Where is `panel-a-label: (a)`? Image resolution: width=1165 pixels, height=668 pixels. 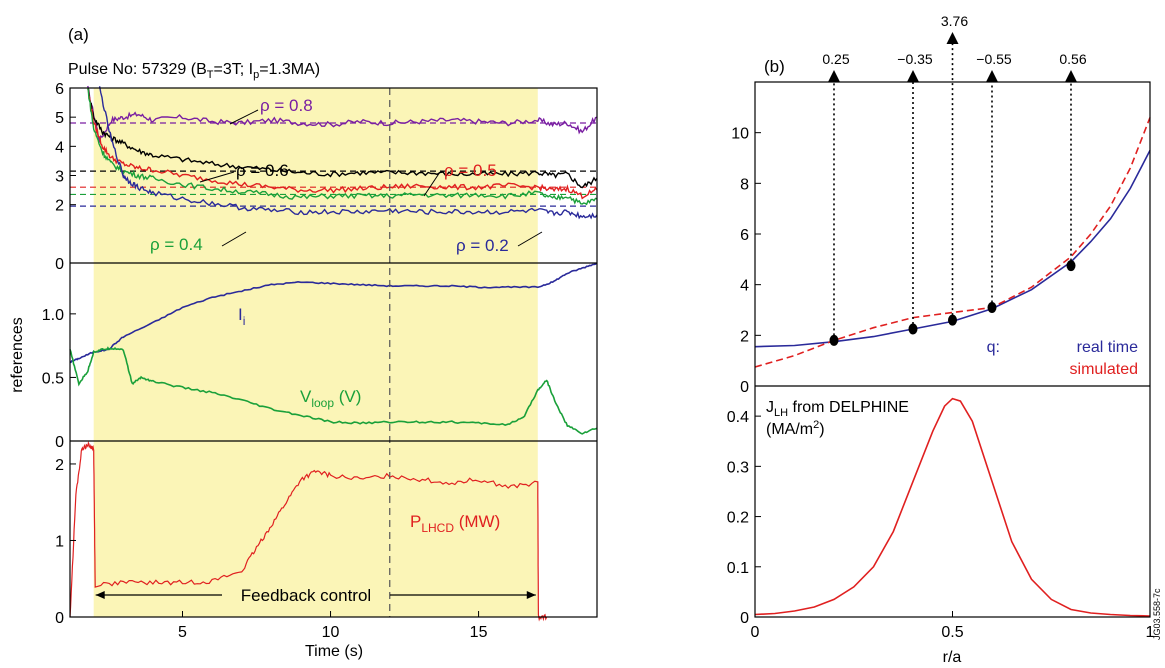
panel-a-label: (a) is located at coordinates (78, 34).